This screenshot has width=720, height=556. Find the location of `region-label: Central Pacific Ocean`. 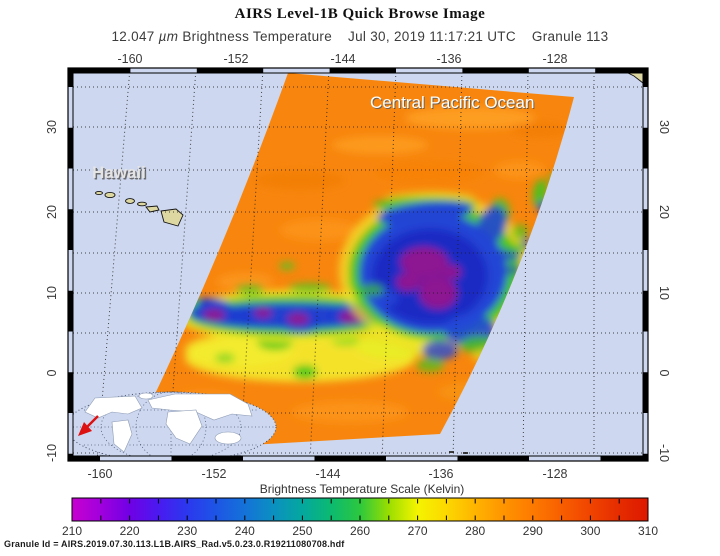

region-label: Central Pacific Ocean is located at coordinates (452, 102).